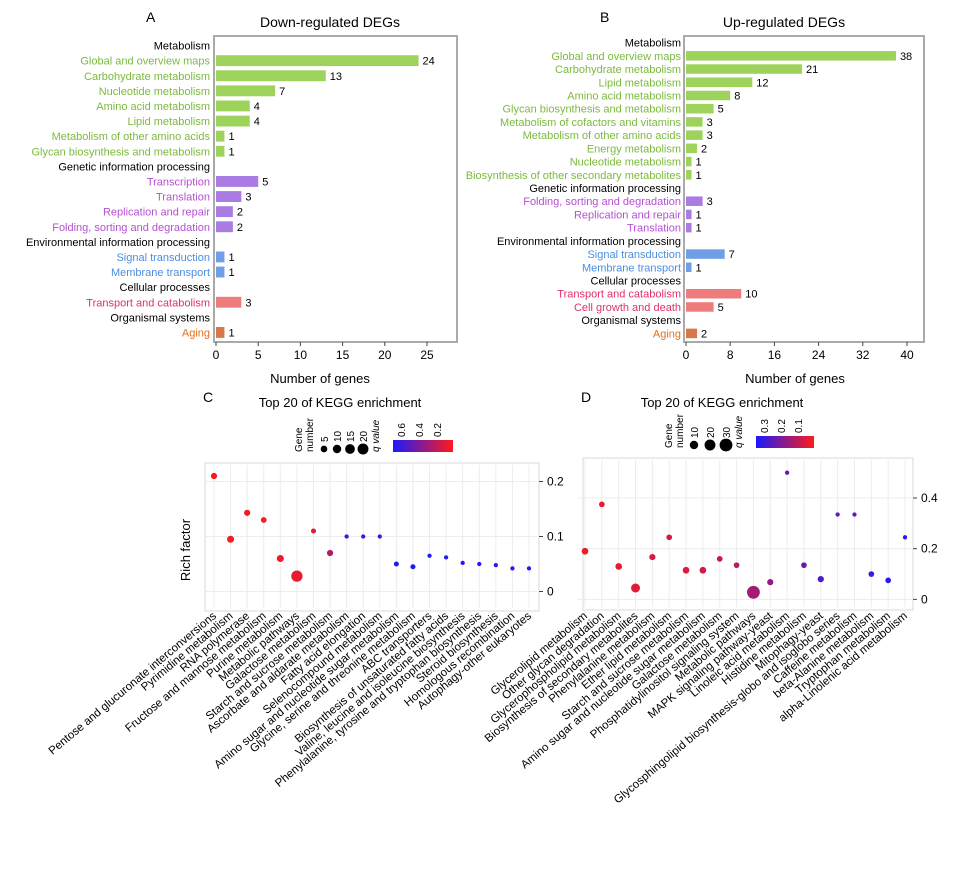 Image resolution: width=958 pixels, height=878 pixels. I want to click on category-label-aging: Aging, so click(196, 333).